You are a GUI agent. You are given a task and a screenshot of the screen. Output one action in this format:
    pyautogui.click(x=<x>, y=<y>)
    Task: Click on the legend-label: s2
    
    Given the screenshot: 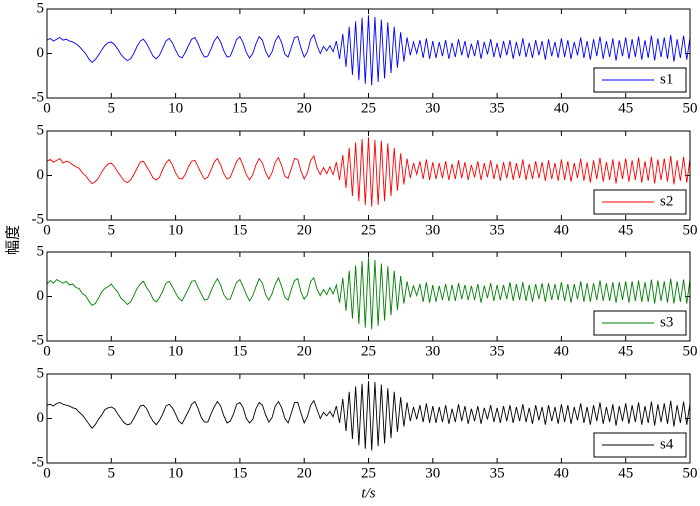 What is the action you would take?
    pyautogui.click(x=666, y=201)
    